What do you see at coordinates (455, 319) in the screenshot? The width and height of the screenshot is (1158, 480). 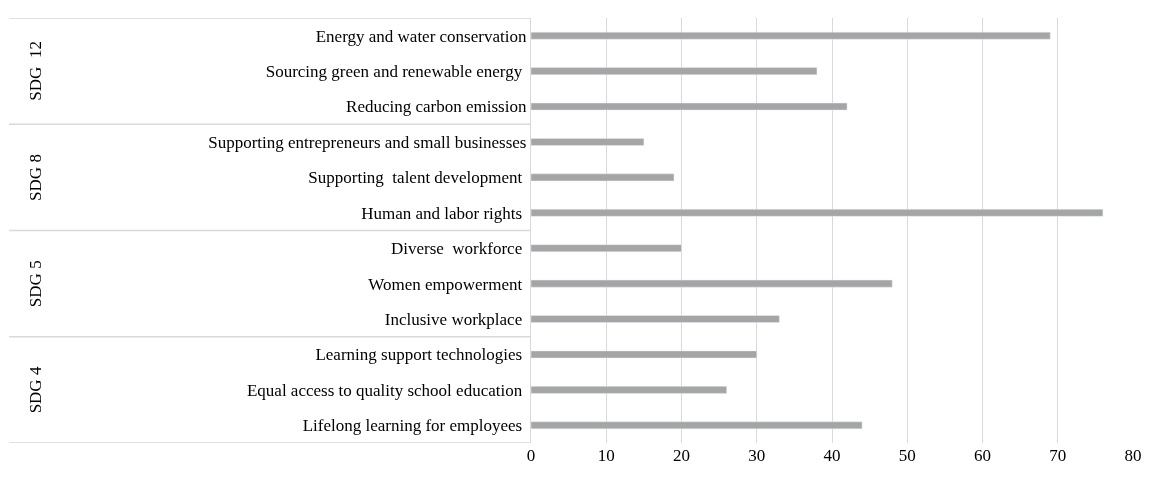 I see `y-tick-label: Inclusive workplace` at bounding box center [455, 319].